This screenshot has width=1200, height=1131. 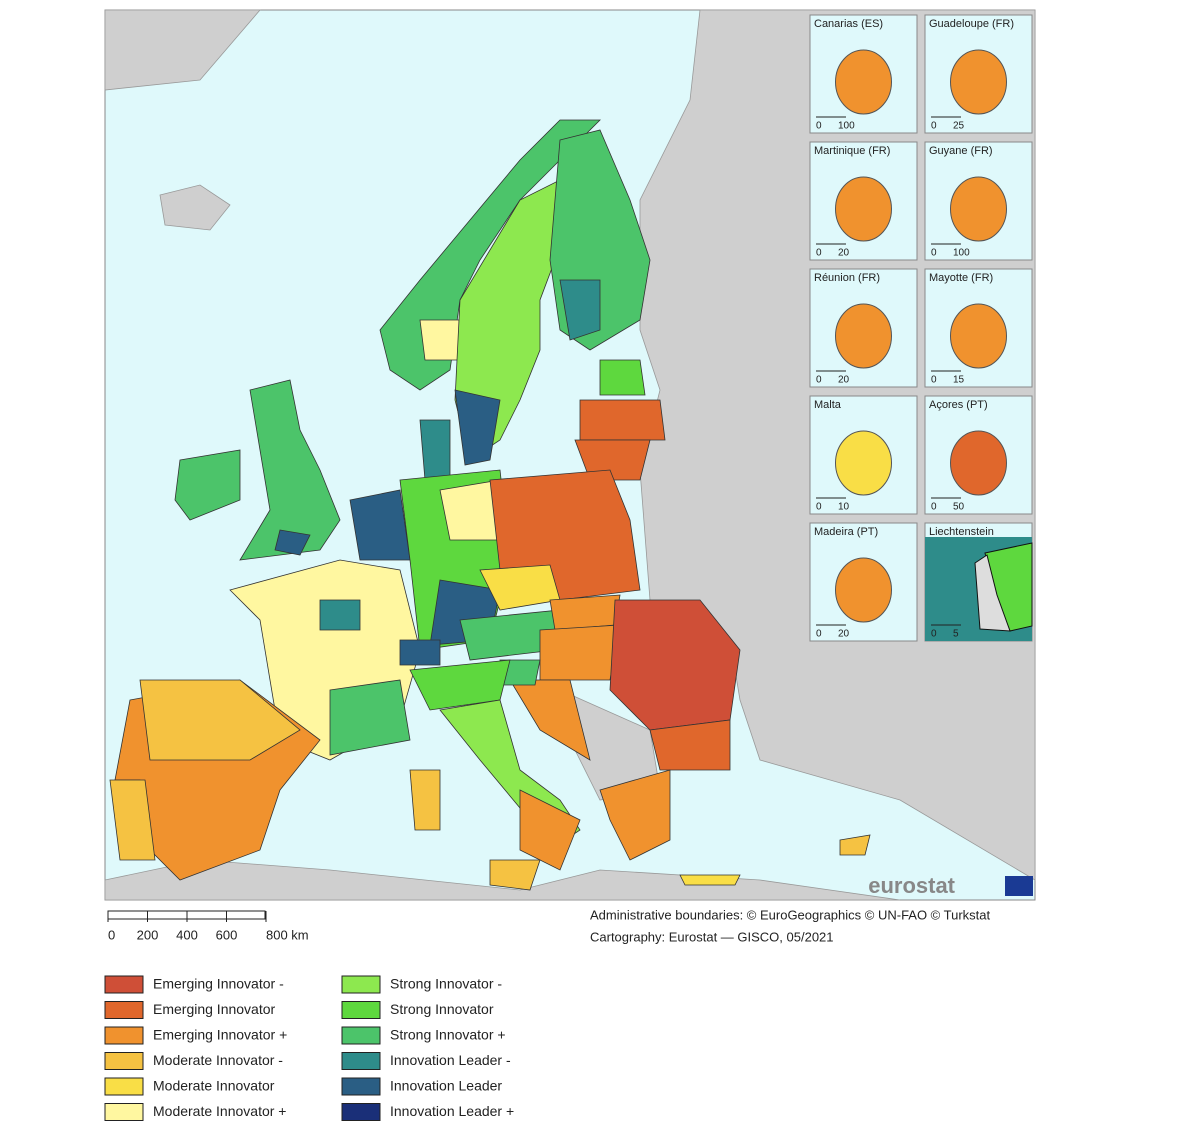 What do you see at coordinates (911, 885) in the screenshot?
I see `logo: eurostat` at bounding box center [911, 885].